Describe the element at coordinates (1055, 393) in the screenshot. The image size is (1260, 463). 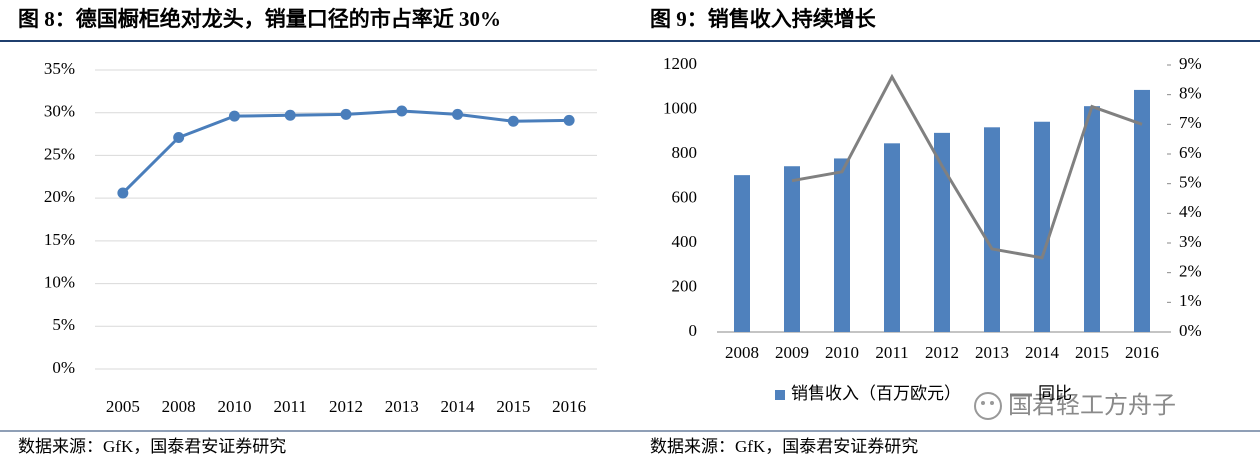
I see `legend-label: 同比` at that location.